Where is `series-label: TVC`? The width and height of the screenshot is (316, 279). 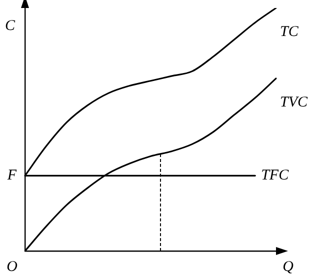 series-label: TVC is located at coordinates (294, 102).